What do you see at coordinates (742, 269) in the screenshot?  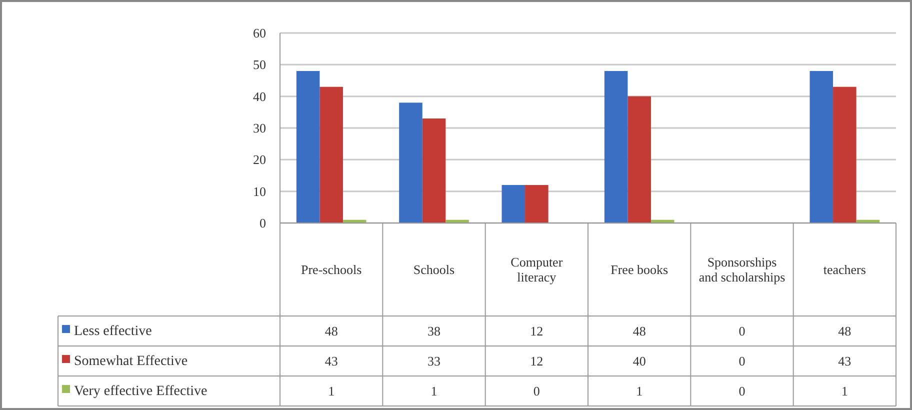 I see `x-tick-label: Sponsorships and scholarships` at bounding box center [742, 269].